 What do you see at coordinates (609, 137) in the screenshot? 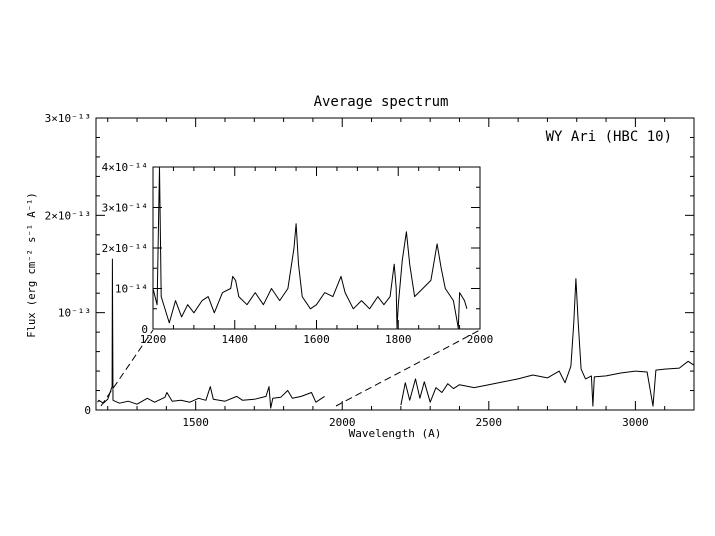
I see `star-label: WY Ari (HBC 10)` at bounding box center [609, 137].